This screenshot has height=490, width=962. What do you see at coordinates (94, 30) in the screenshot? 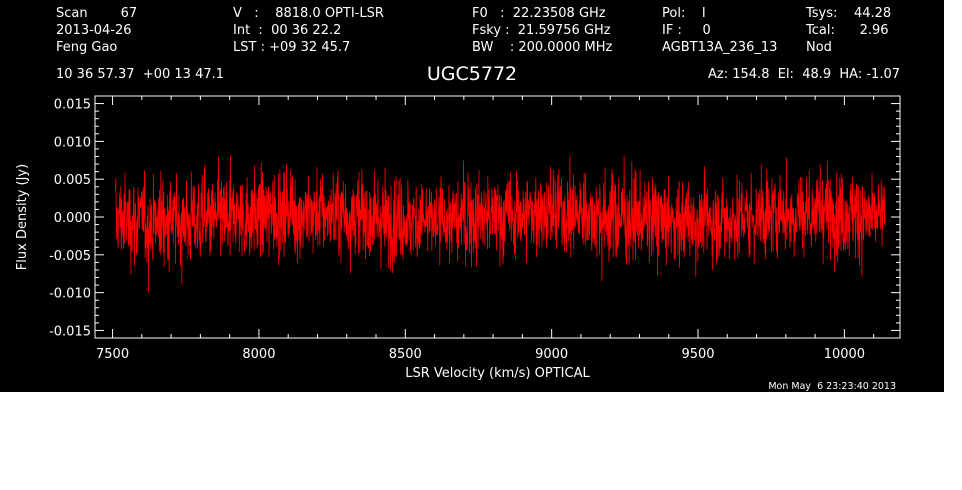
I see `header-date: 2013-04-26` at bounding box center [94, 30].